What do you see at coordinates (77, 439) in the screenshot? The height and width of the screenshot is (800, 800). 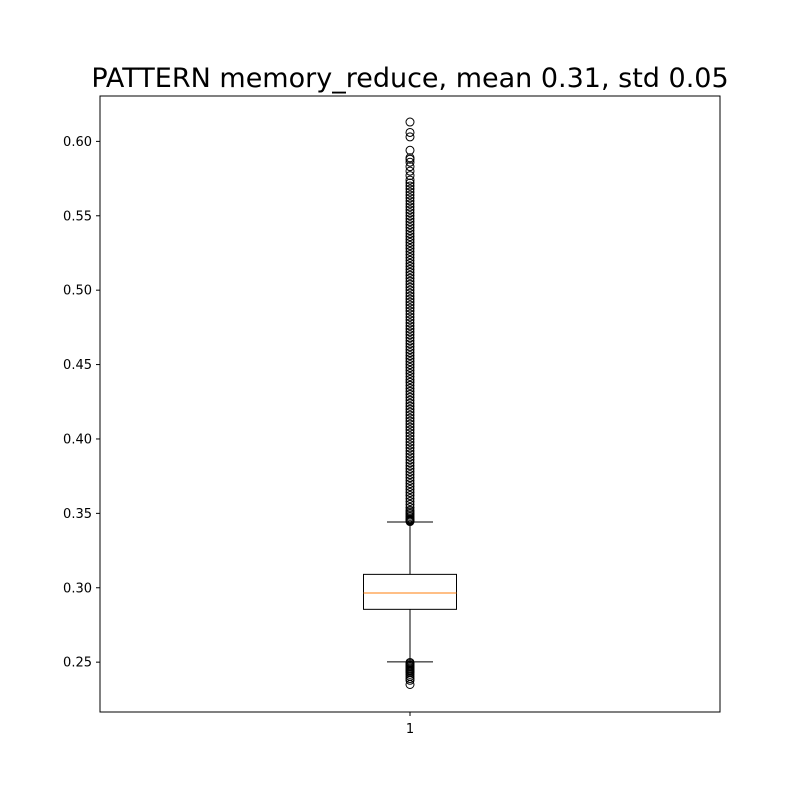 I see `y-tick-label: 0.40` at bounding box center [77, 439].